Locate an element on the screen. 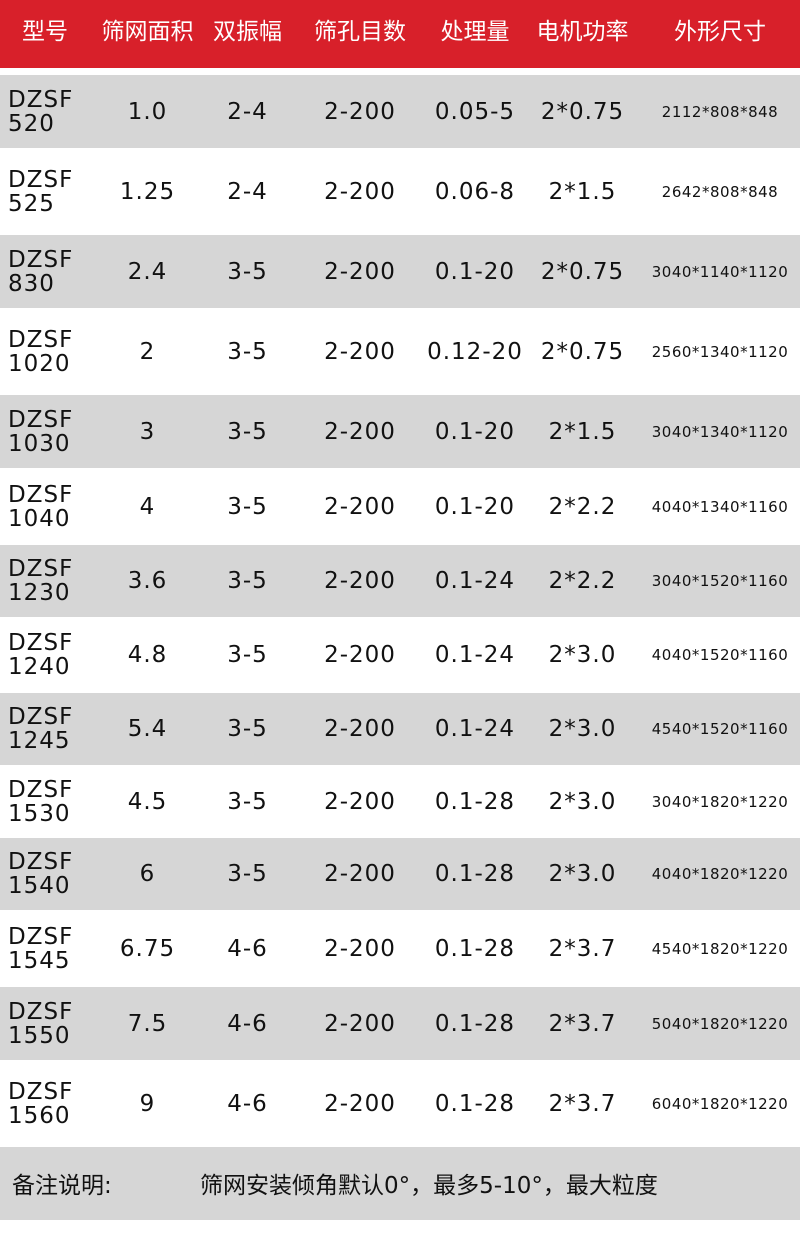 The width and height of the screenshot is (800, 1240). header-model: 型号 is located at coordinates (45, 32).